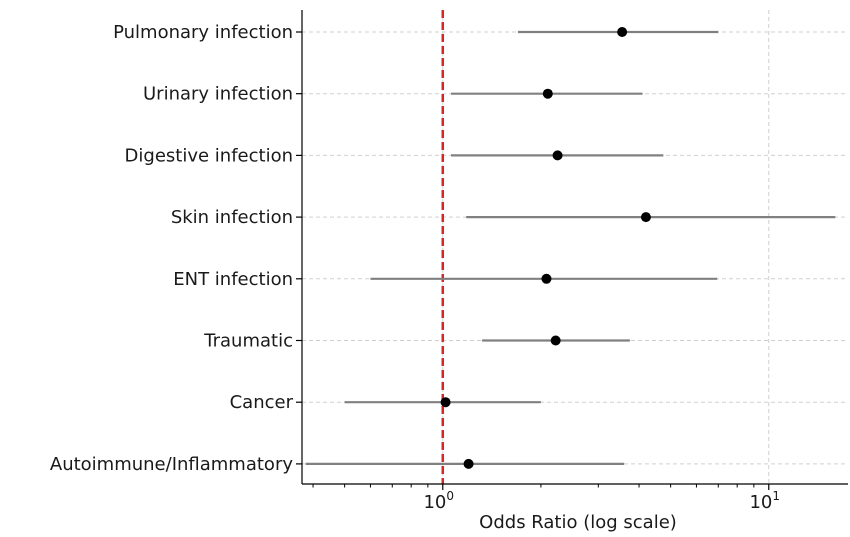 This screenshot has height=537, width=850. I want to click on category-label: Digestive infection, so click(209, 155).